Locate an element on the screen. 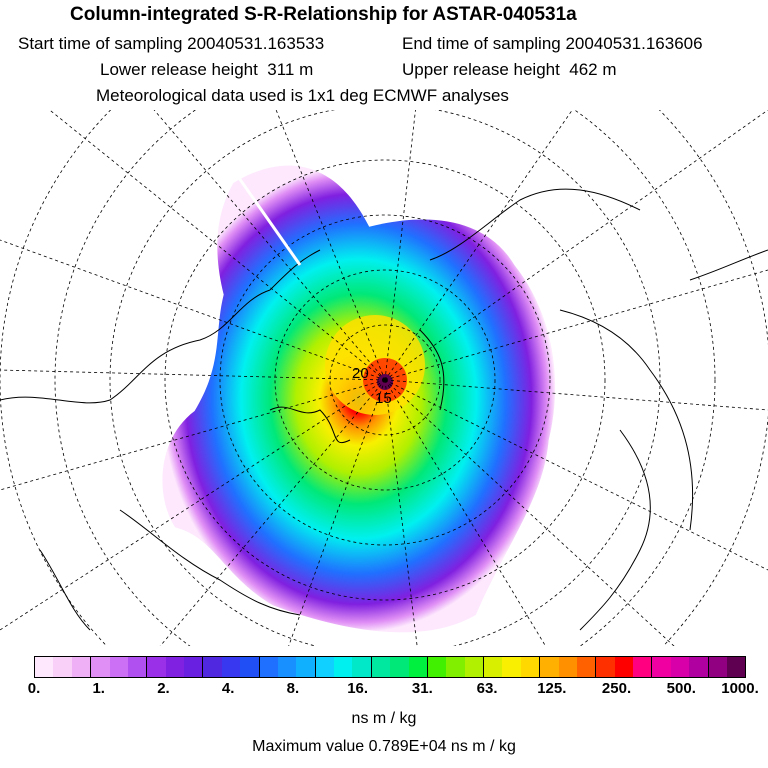 The width and height of the screenshot is (768, 768). colorbar-tick-label: 2. is located at coordinates (163, 688).